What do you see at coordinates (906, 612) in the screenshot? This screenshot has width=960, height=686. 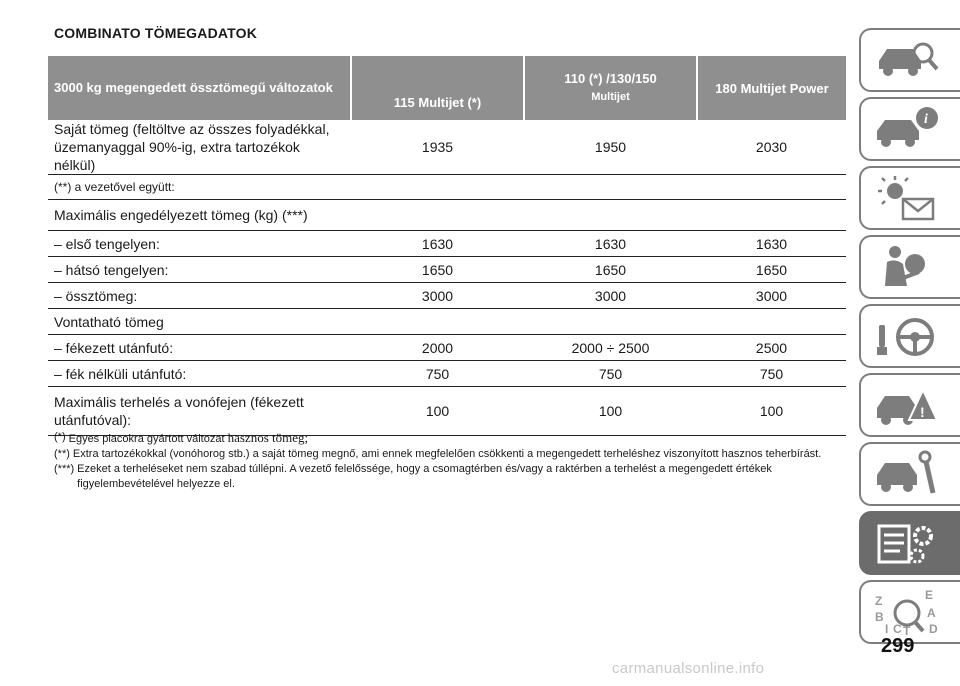 I see `alphabet-index-icon: Z E B A C T D I` at bounding box center [906, 612].